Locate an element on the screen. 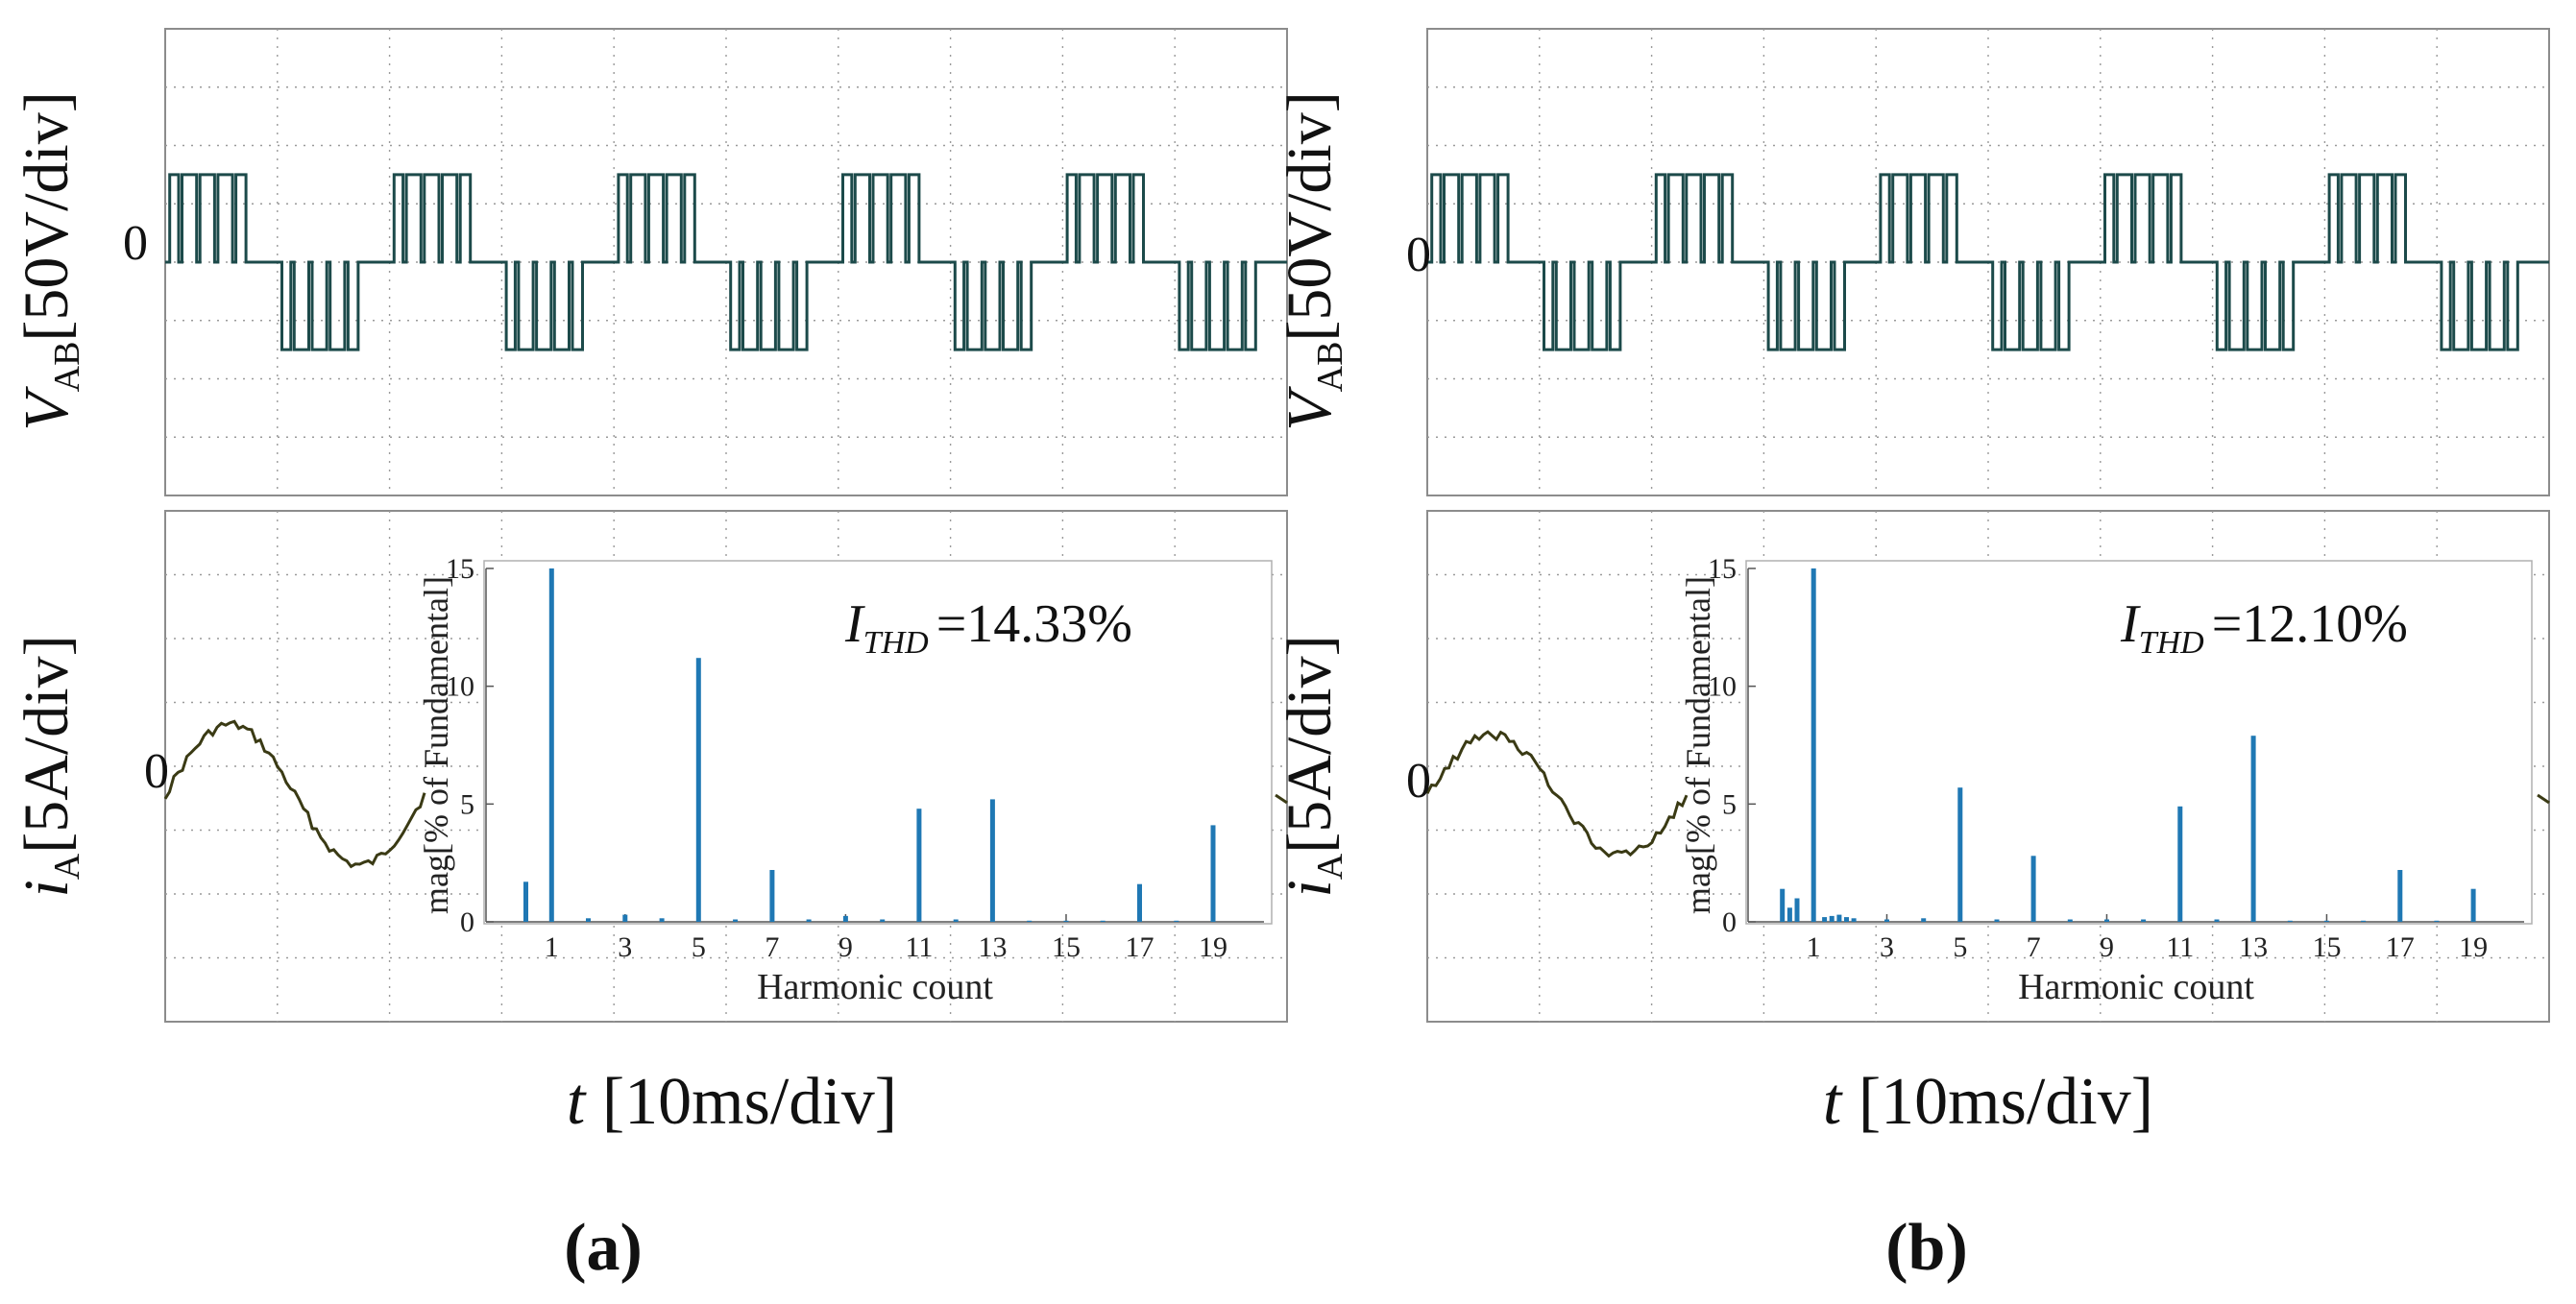  panel-caption-text: (b) is located at coordinates (1926, 1248).